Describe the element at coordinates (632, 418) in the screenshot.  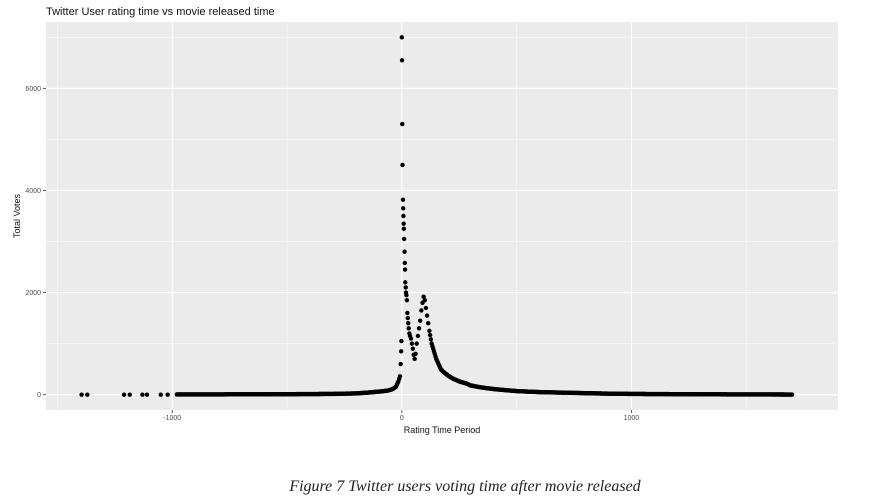
I see `x-tick-label: 1000` at that location.